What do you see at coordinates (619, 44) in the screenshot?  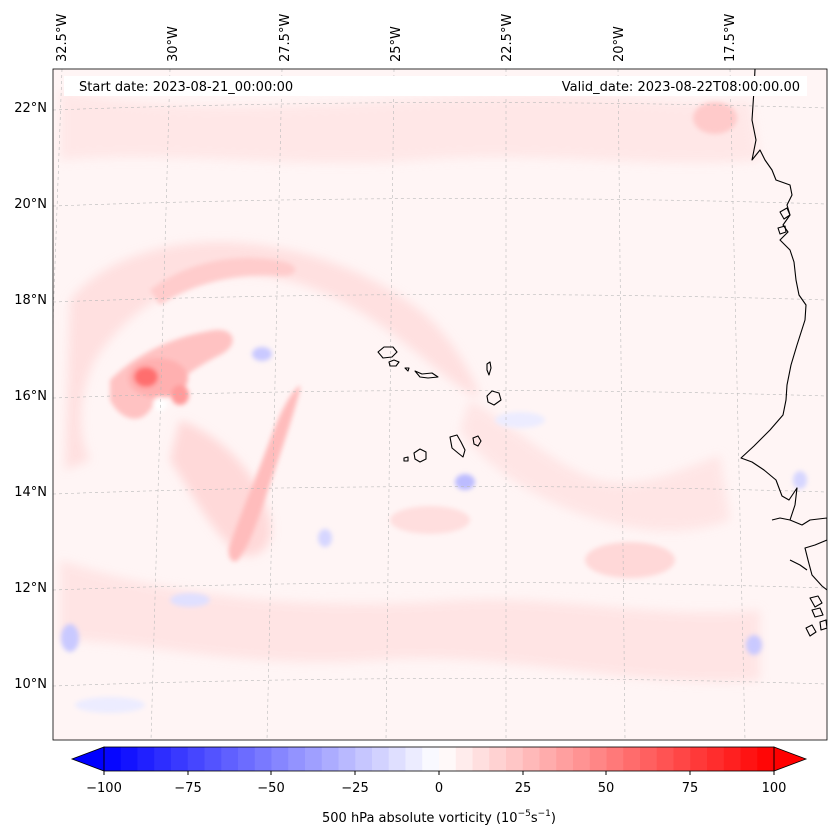 I see `longitude-label: 20°W` at bounding box center [619, 44].